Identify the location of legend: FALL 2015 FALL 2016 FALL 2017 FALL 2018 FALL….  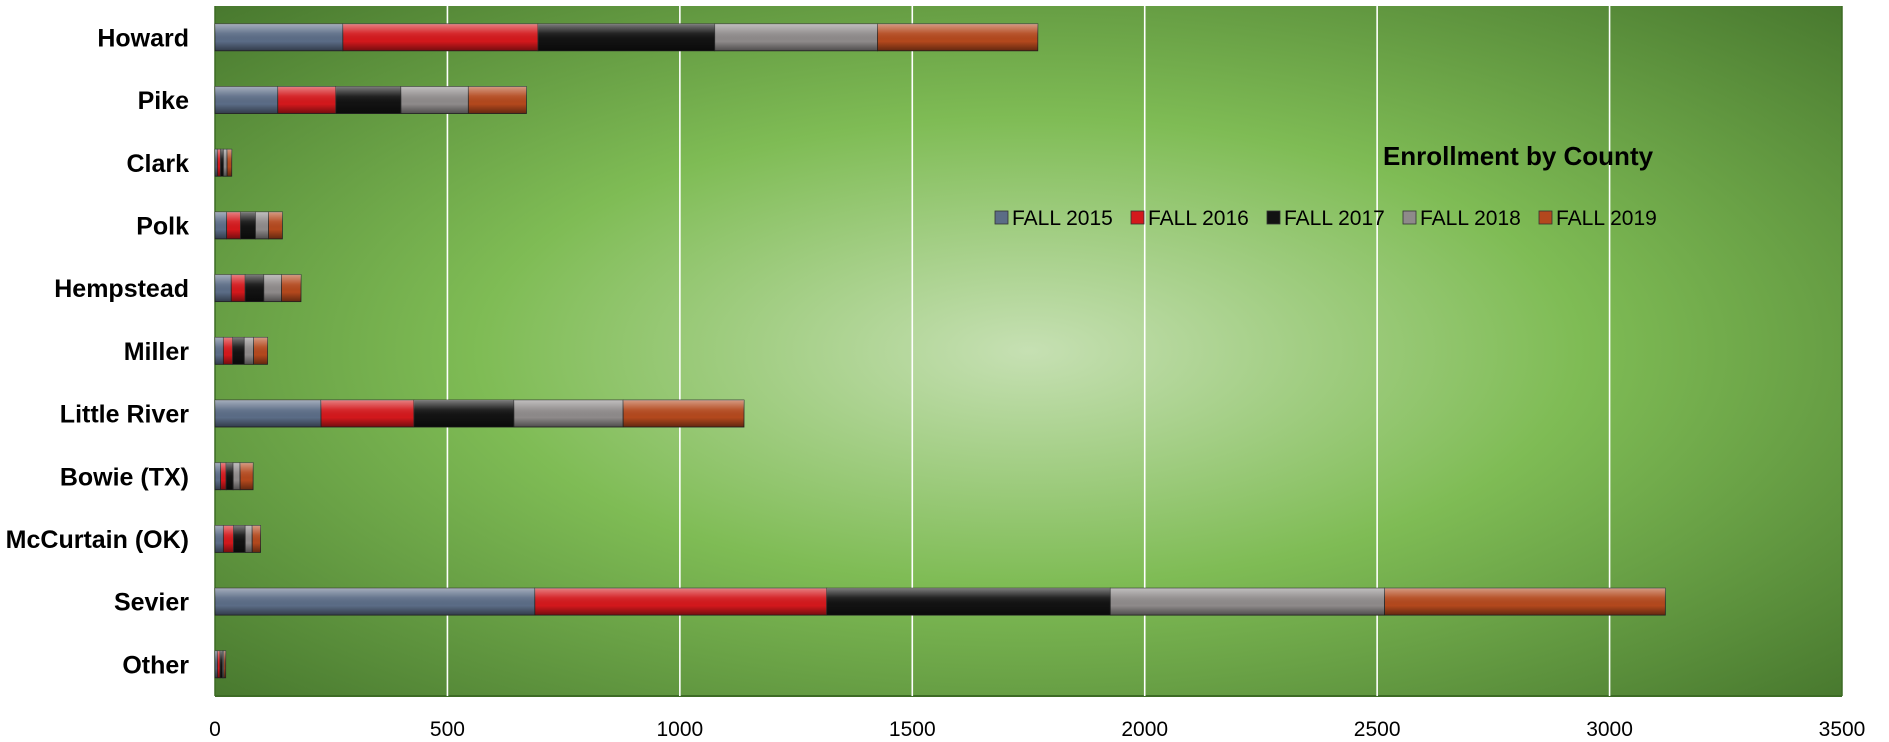
(1325, 218).